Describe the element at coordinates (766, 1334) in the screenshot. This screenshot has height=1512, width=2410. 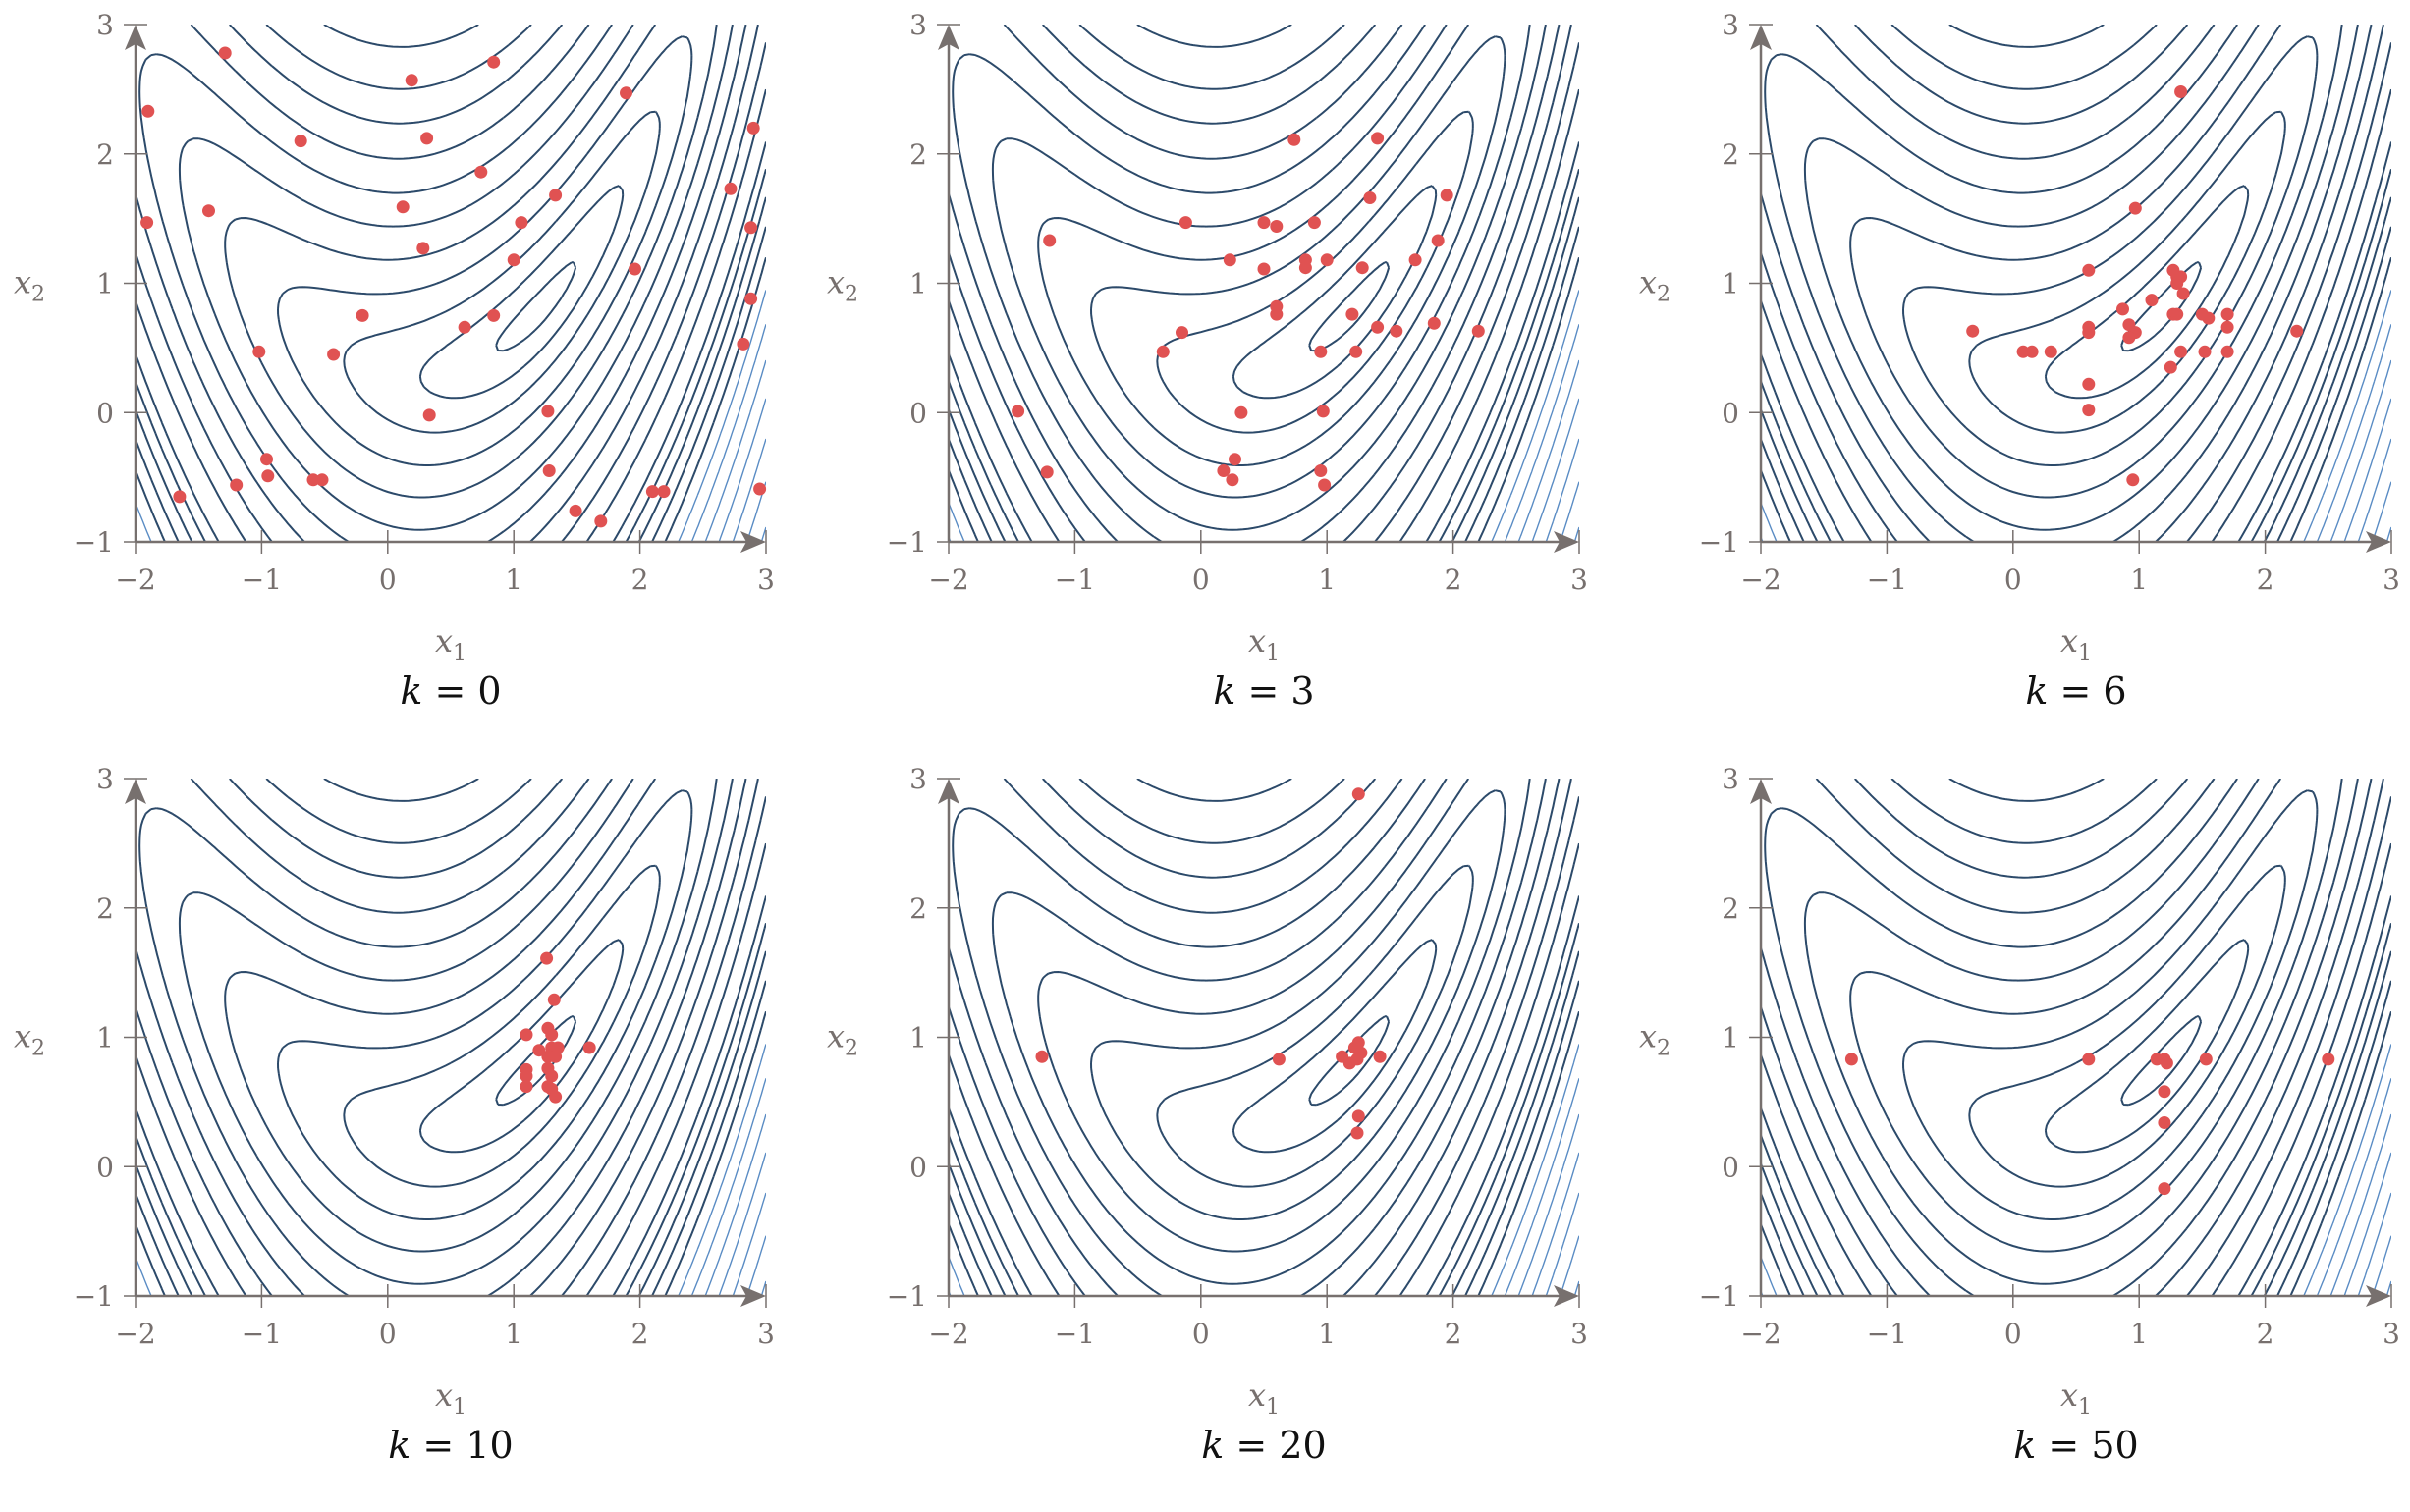
I see `x-tick-label: 3` at that location.